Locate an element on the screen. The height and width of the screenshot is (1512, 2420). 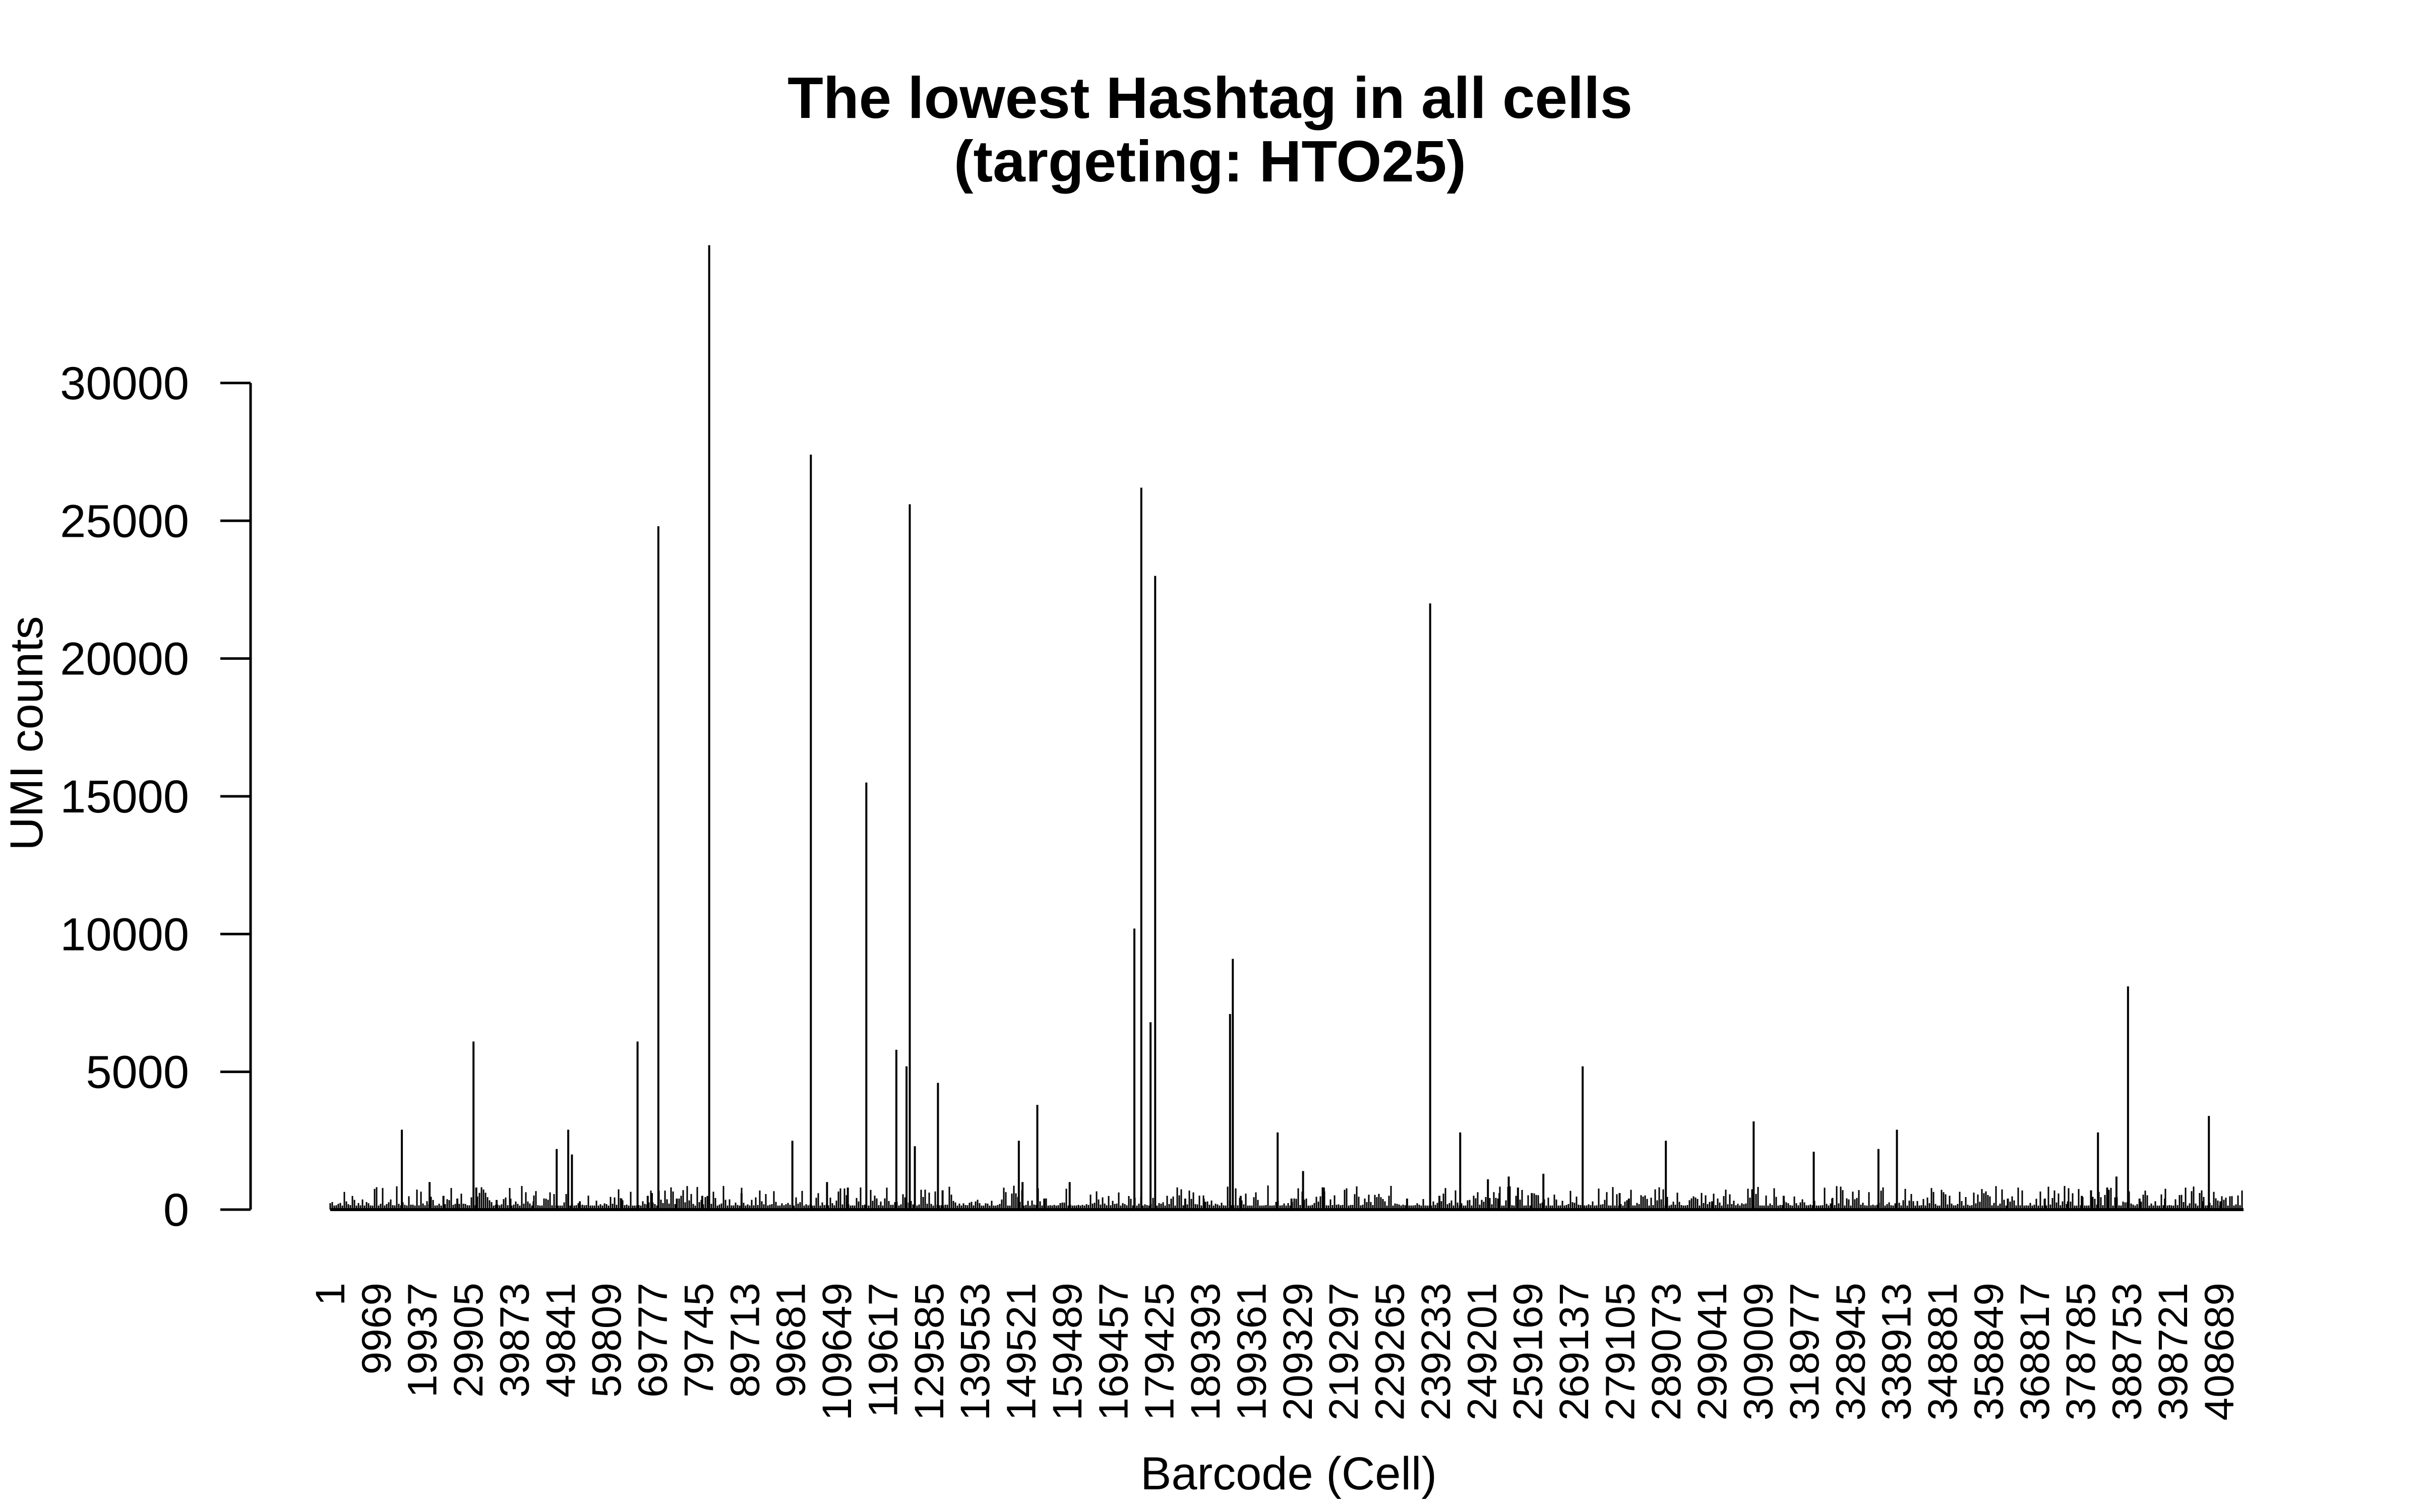
x-tick-label: 368817 is located at coordinates (2035, 1352).